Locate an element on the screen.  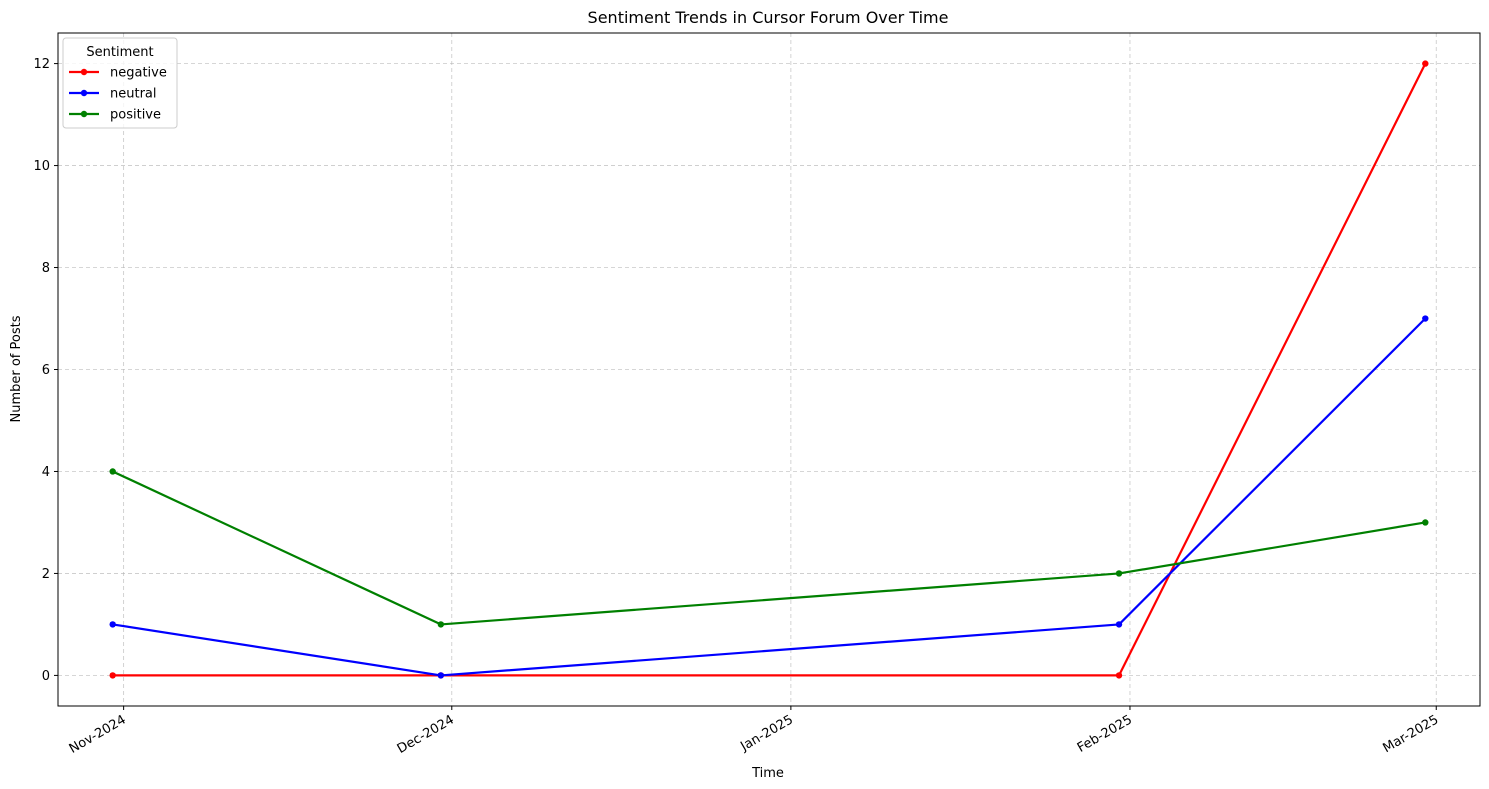
x-tick-label: Mar-2025 is located at coordinates (1410, 734).